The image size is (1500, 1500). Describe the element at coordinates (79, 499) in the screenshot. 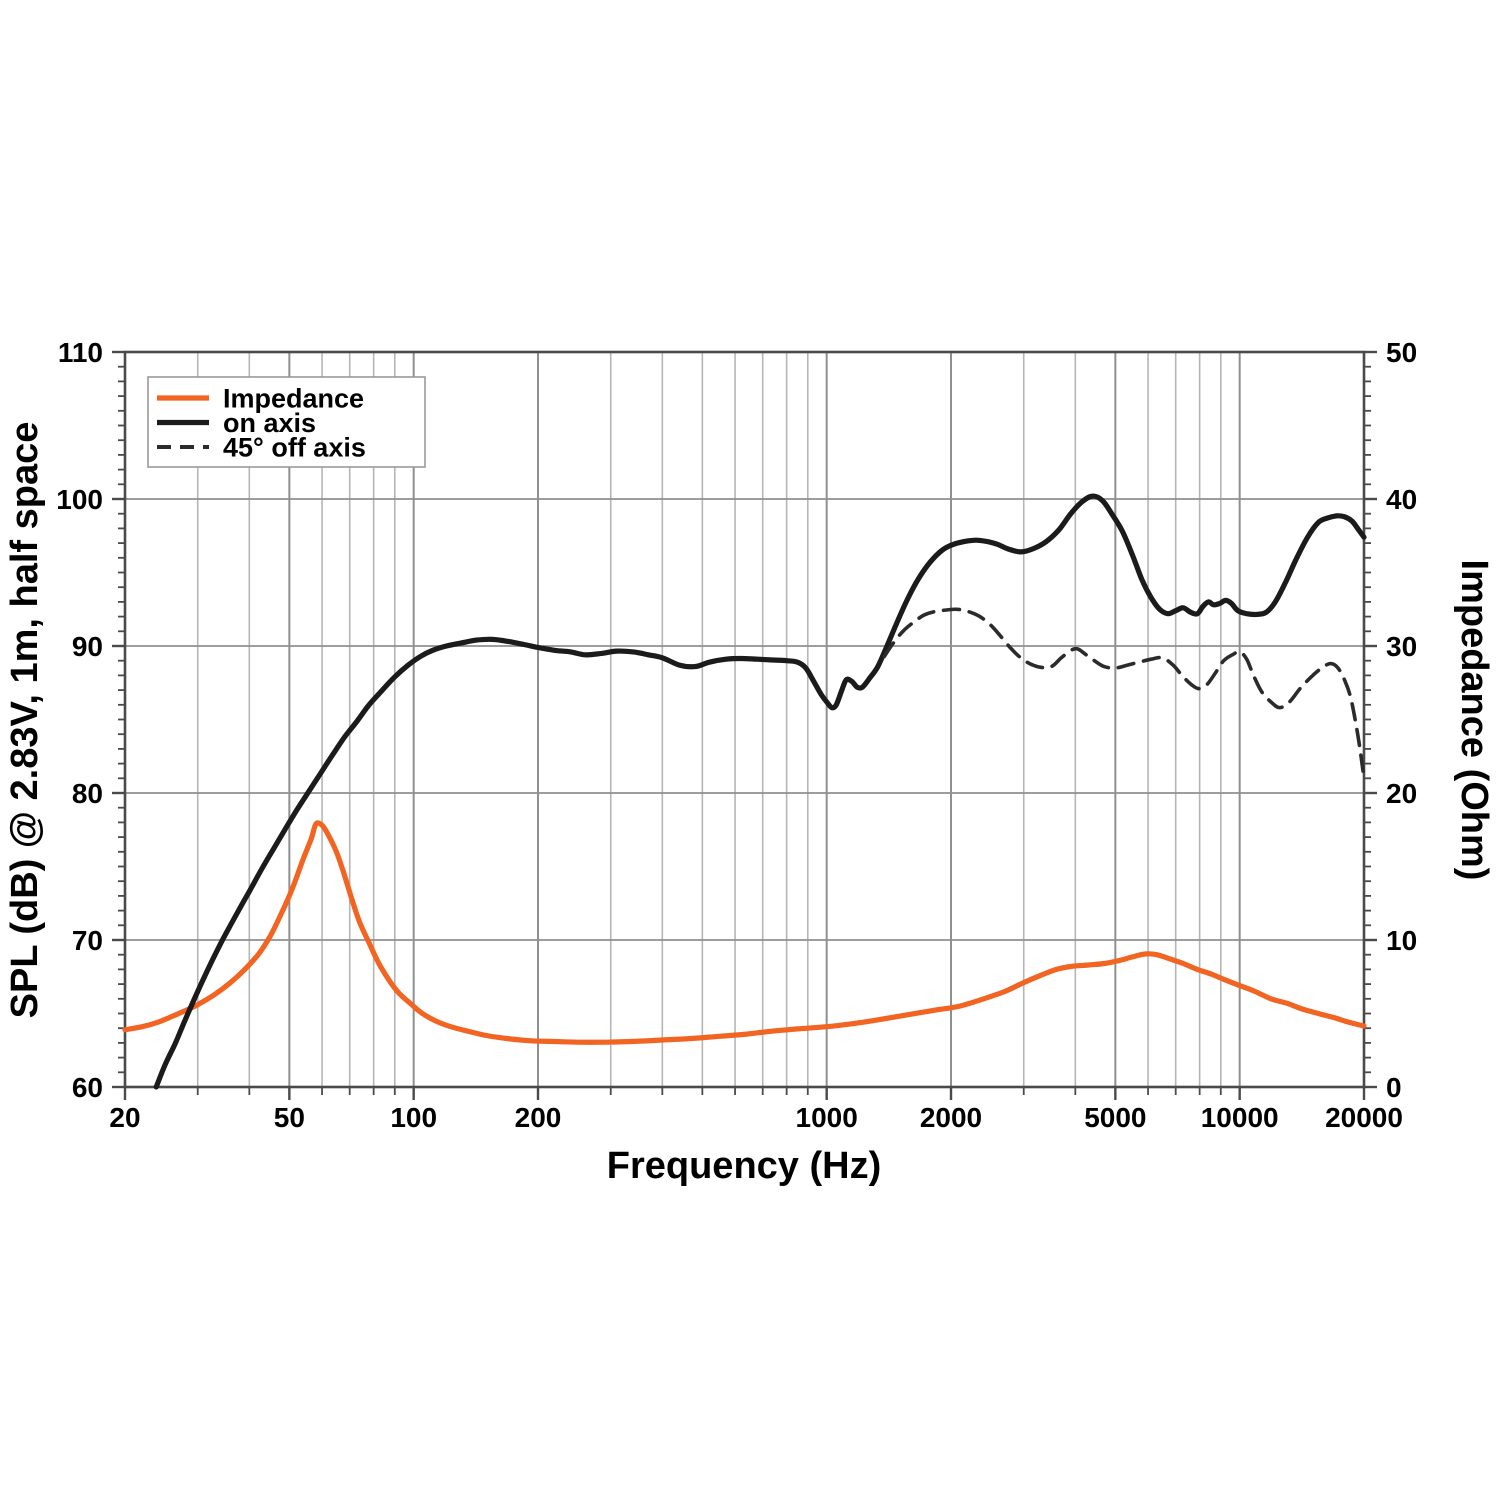

I see `y-left-tick-label: 100` at that location.